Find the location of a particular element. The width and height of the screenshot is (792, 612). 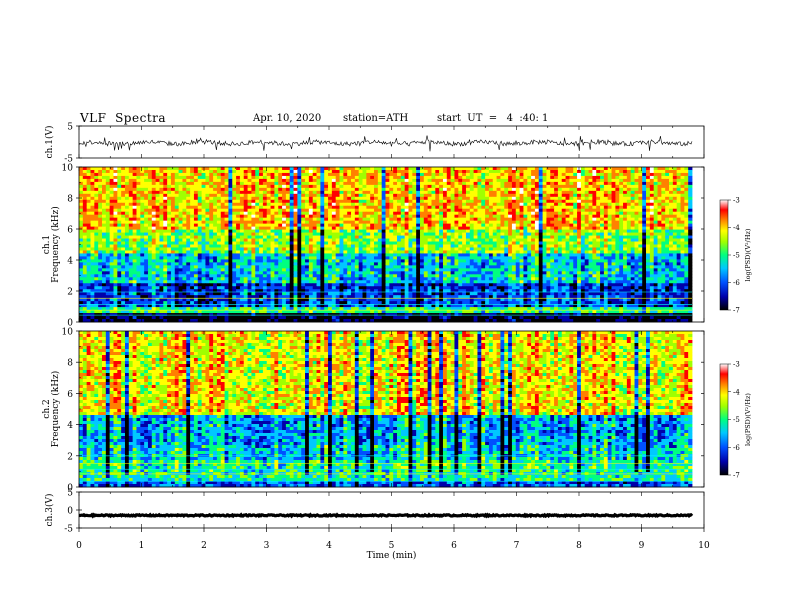

ch2-spectrogram-ytick-4: 8 is located at coordinates (70, 364).